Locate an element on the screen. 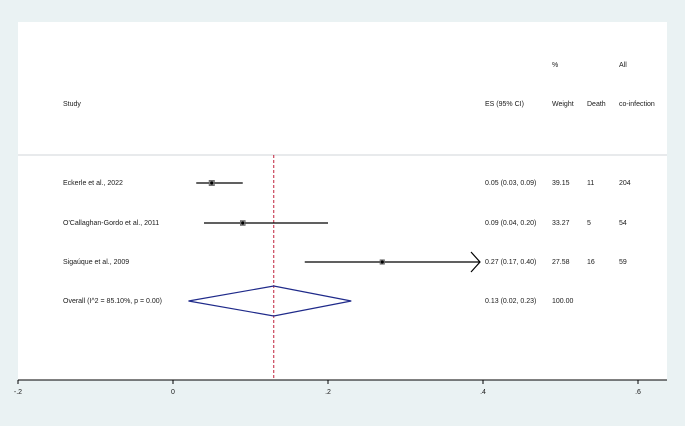 Image resolution: width=685 pixels, height=426 pixels. es-ci-value: 0.27 (0.17, 0.40) is located at coordinates (510, 262).